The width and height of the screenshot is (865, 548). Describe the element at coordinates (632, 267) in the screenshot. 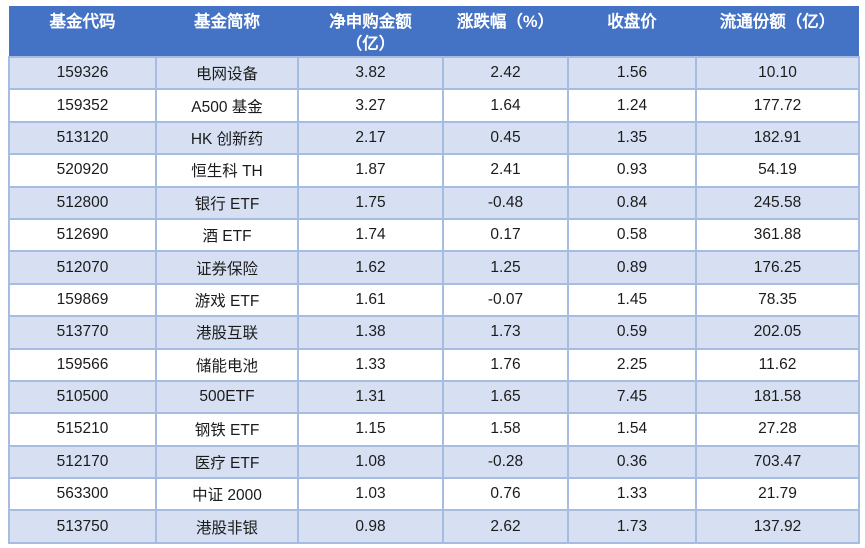

I see `cell-close-price: 0.89` at that location.